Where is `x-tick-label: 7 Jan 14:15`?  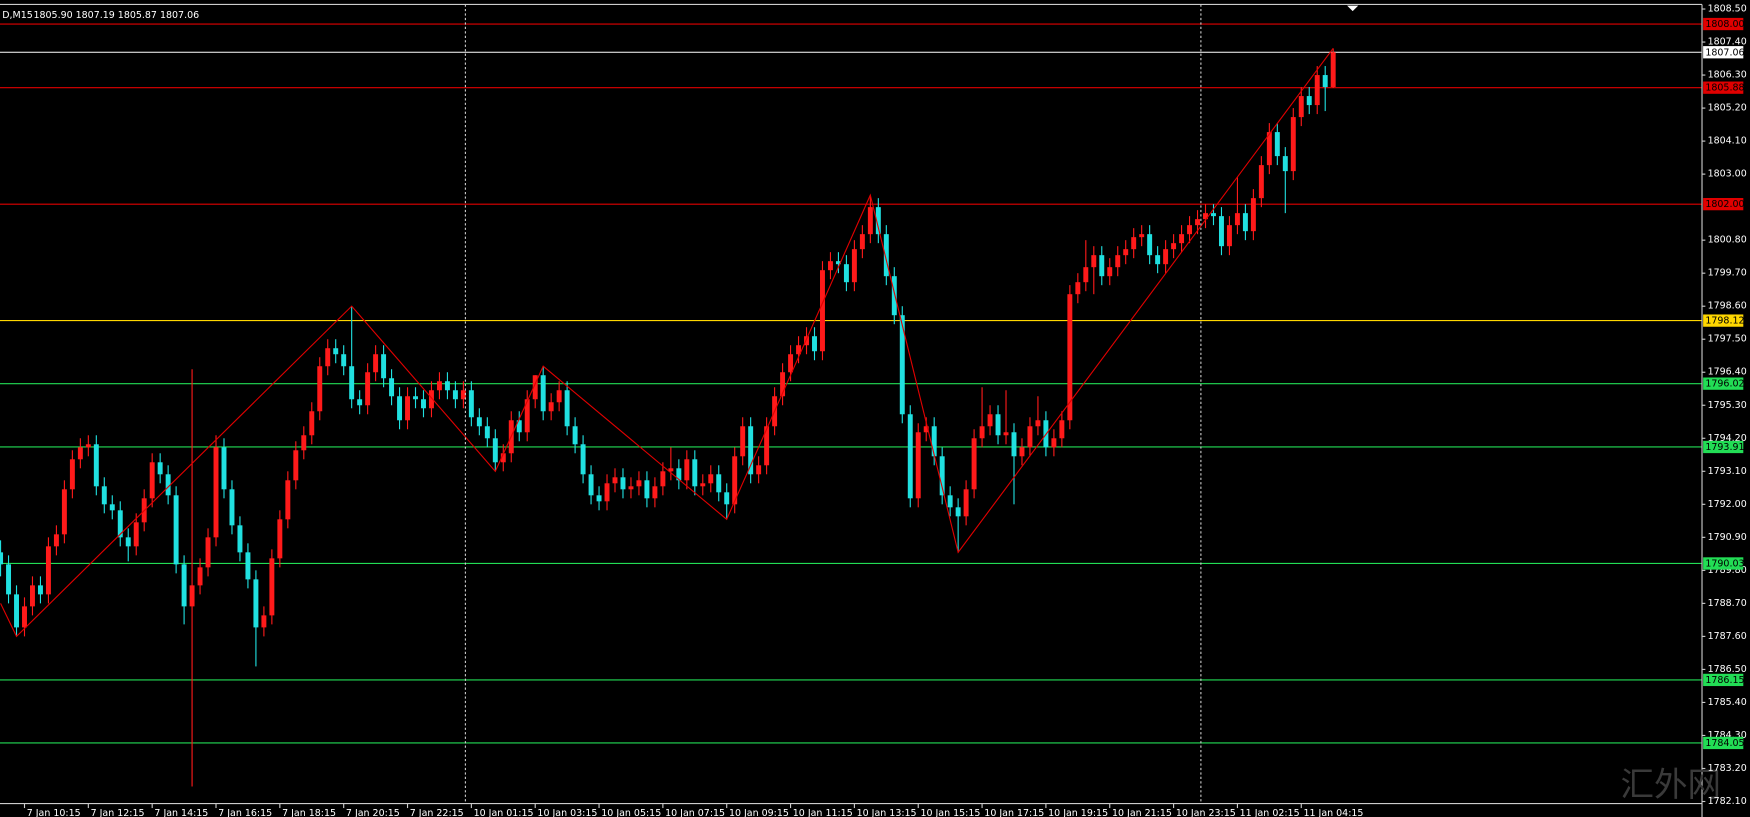 x-tick-label: 7 Jan 14:15 is located at coordinates (181, 812).